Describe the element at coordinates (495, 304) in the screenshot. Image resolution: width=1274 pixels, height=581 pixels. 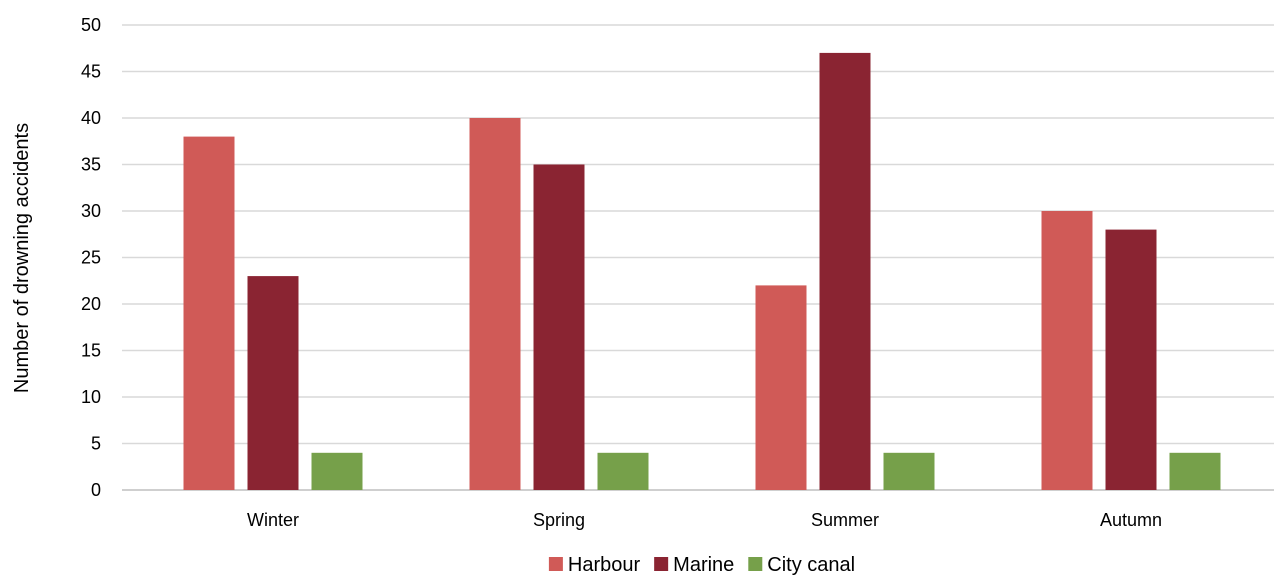
I see `bar-harbour-spring` at that location.